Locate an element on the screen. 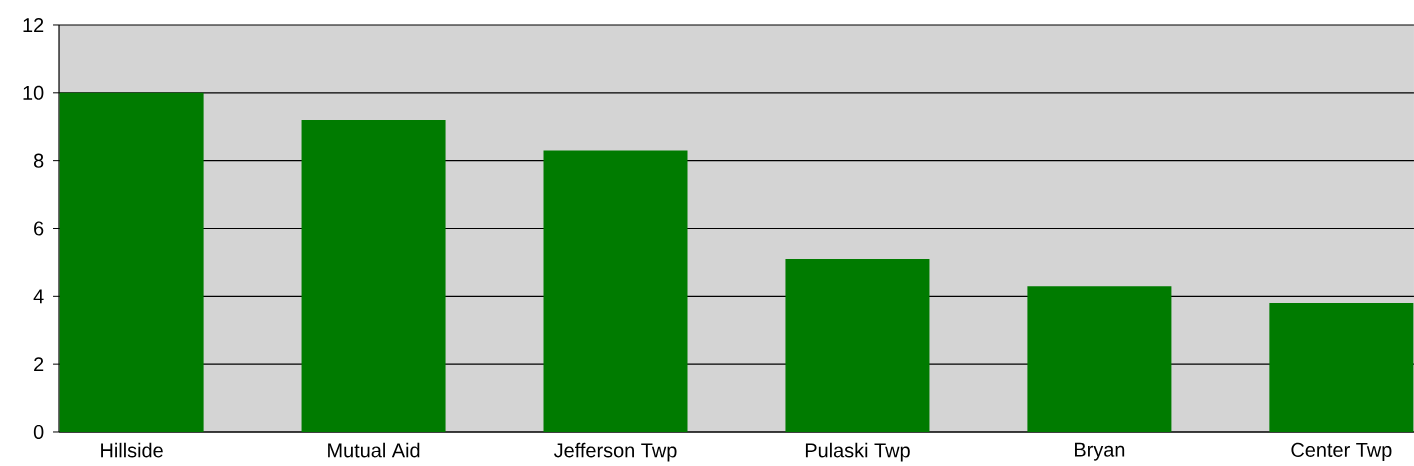 This screenshot has height=466, width=1414. x-tick-label: Jefferson Twp is located at coordinates (615, 452).